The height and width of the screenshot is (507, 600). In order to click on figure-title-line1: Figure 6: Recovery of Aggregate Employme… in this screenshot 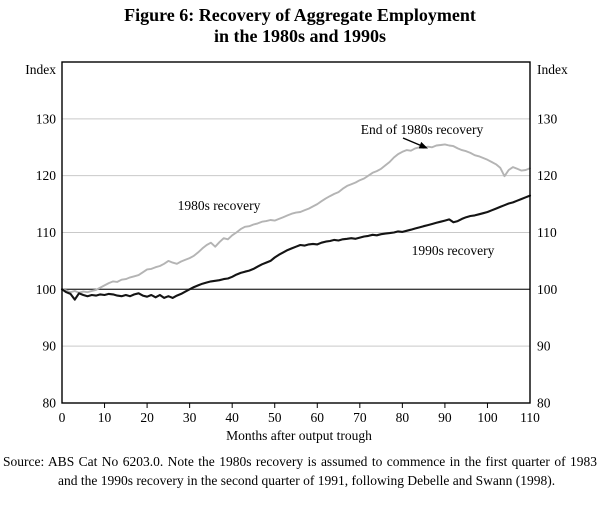, I will do `click(300, 15)`.